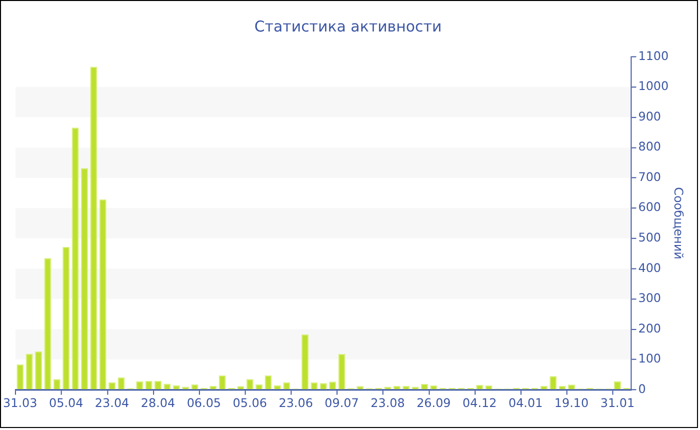  What do you see at coordinates (479, 403) in the screenshot?
I see `x-tick-label: 04.12` at bounding box center [479, 403].